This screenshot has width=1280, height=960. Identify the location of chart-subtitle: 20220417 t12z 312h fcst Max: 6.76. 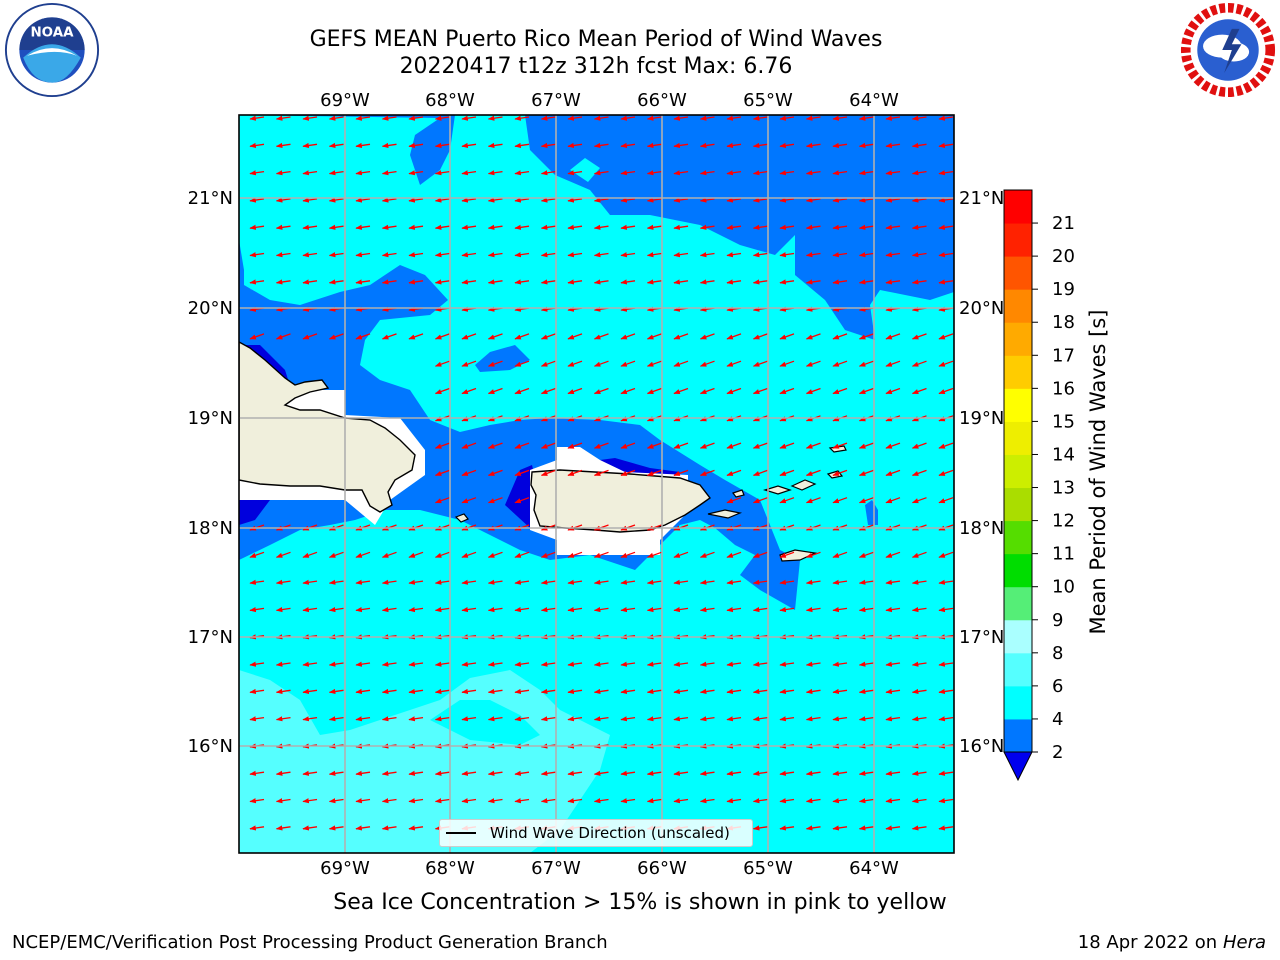
(596, 66).